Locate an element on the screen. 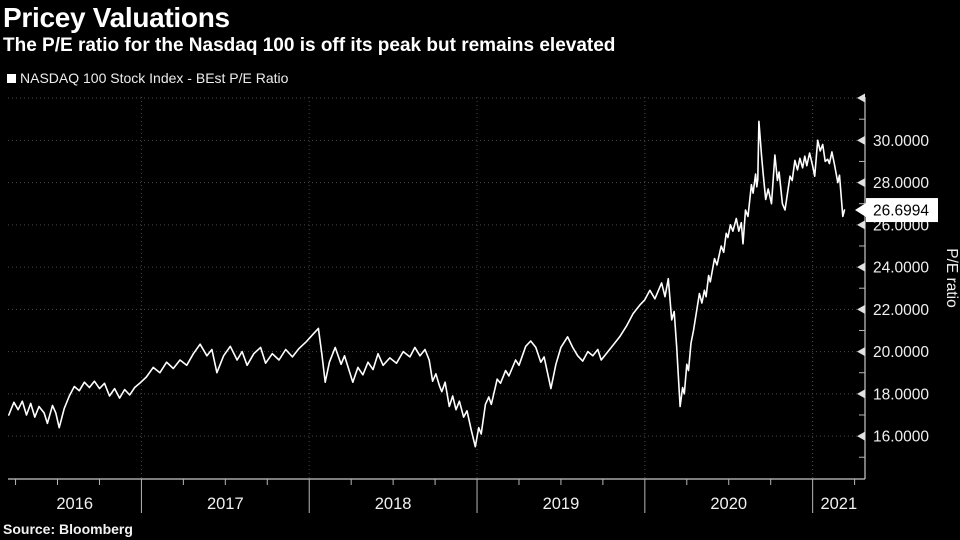 Image resolution: width=960 pixels, height=540 pixels. source-attribution: Source: Bloomberg is located at coordinates (68, 529).